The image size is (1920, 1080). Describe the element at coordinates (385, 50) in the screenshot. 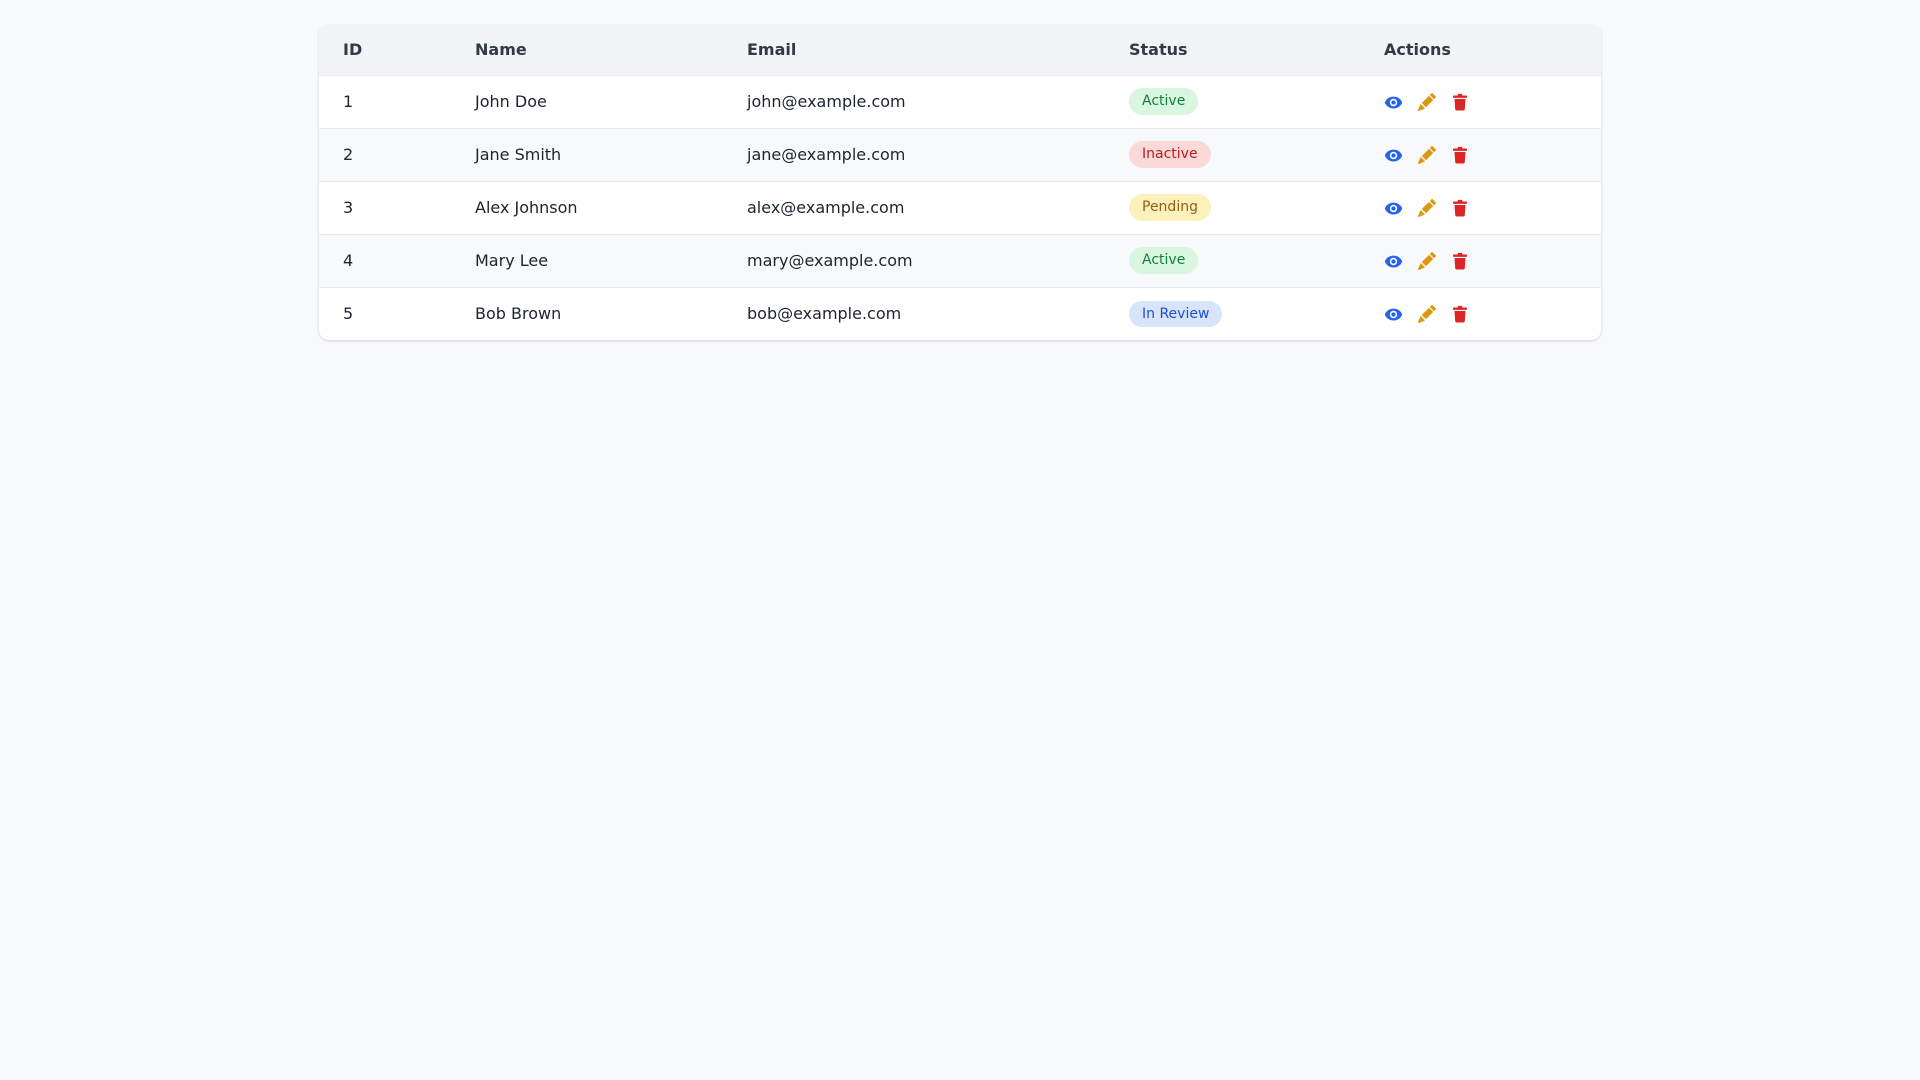

I see `header-id: ID` at that location.